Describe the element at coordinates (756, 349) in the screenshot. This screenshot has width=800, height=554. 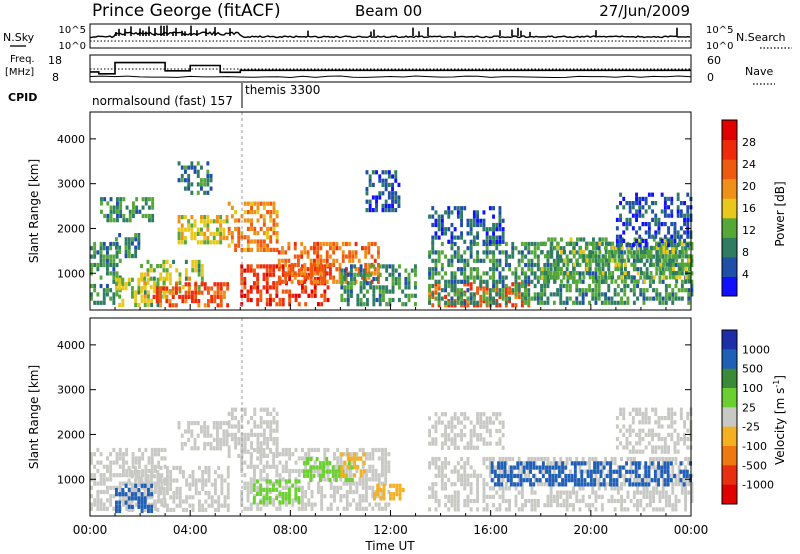
I see `velocity-colorbar-tick: 1000` at that location.